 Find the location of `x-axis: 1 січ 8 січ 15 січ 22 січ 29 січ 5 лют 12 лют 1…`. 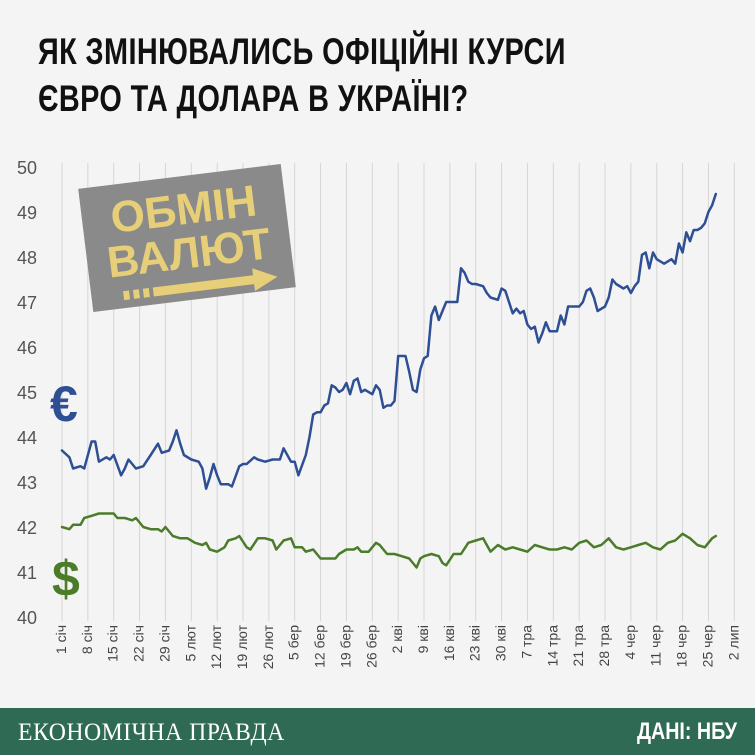

x-axis: 1 січ 8 січ 15 січ 22 січ 29 січ 5 лют 12 лют 1… is located at coordinates (397, 646).